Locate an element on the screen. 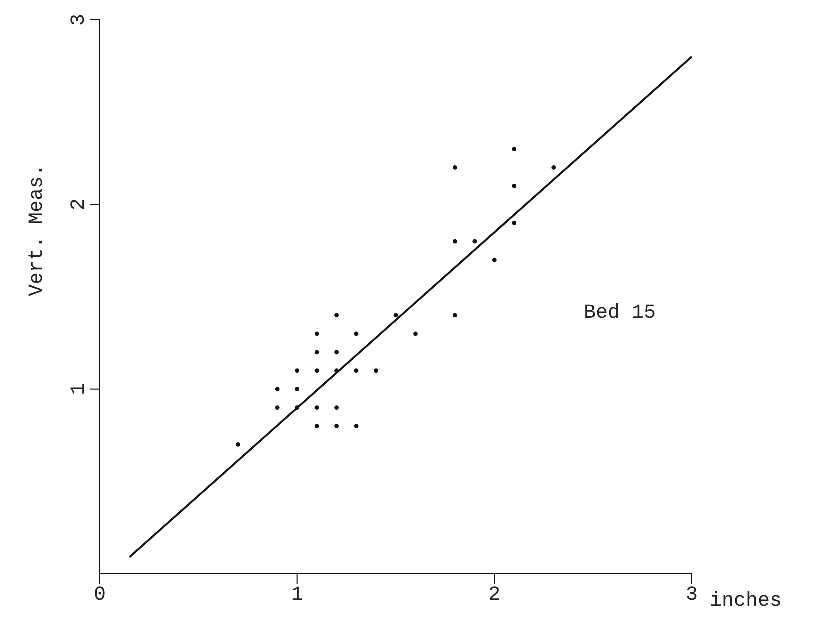 This screenshot has width=830, height=642. x-tick-label: 3 is located at coordinates (692, 596).